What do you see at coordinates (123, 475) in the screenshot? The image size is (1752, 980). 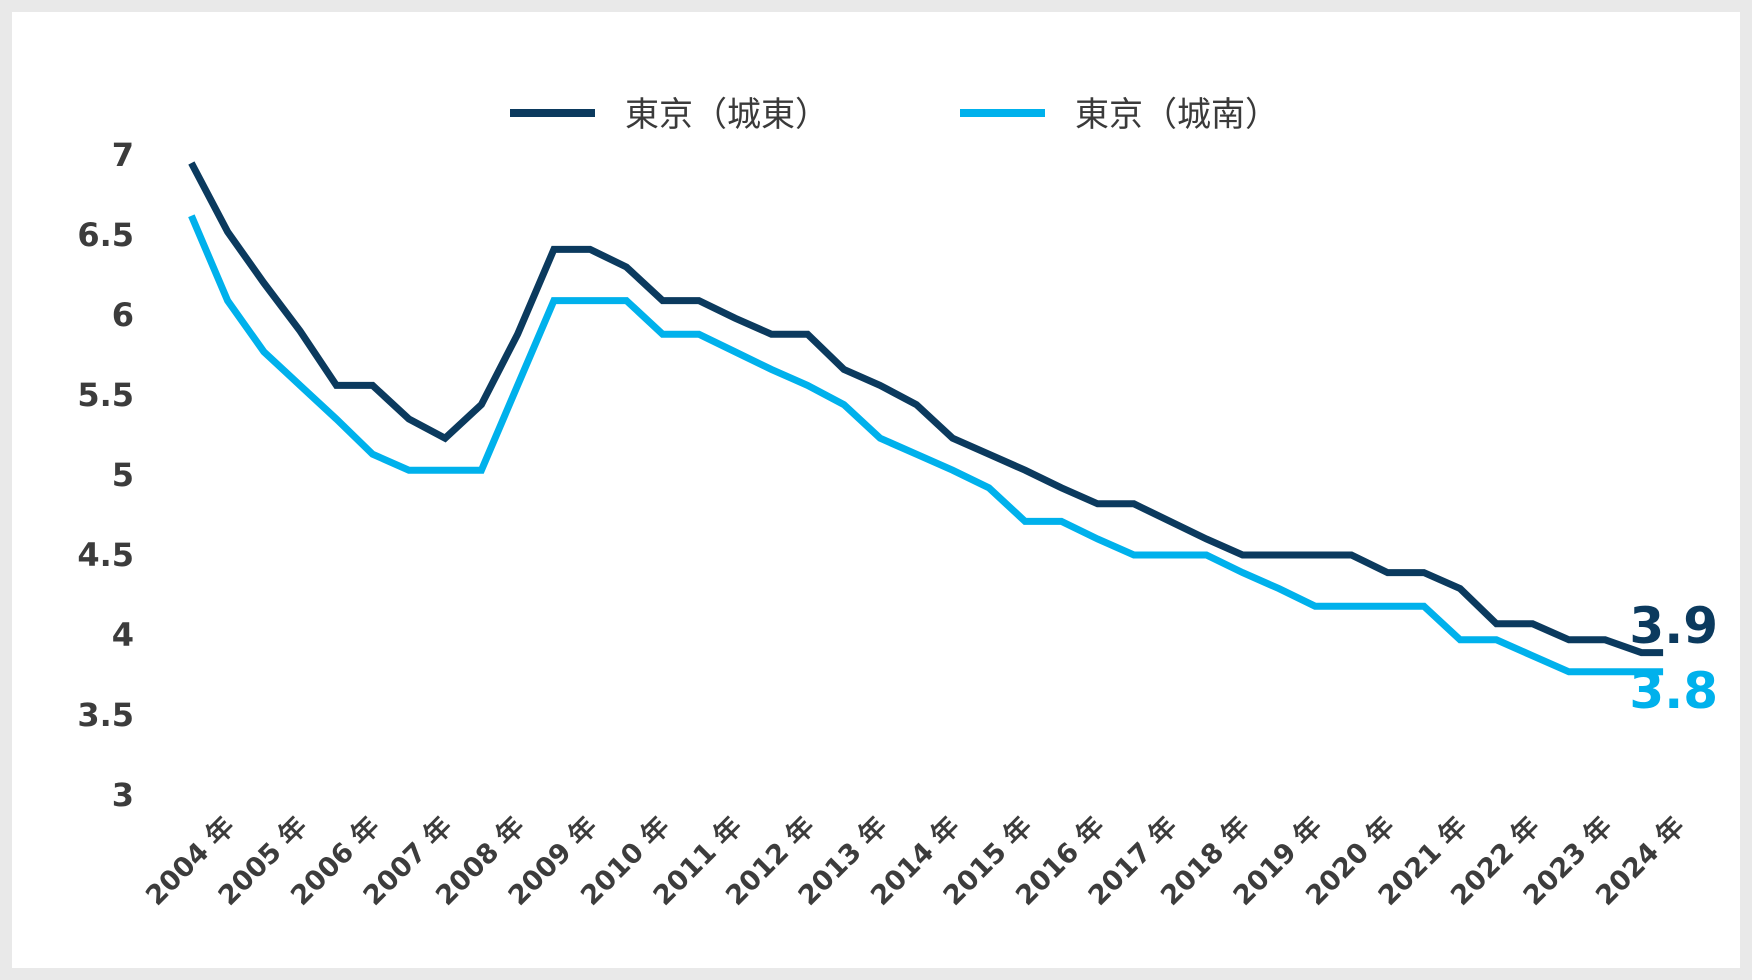 I see `y-tick-label: 5` at bounding box center [123, 475].